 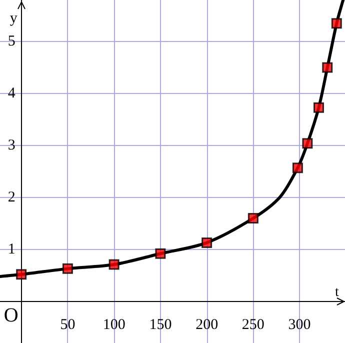 What do you see at coordinates (12, 197) in the screenshot?
I see `y-tick-label: 2` at bounding box center [12, 197].